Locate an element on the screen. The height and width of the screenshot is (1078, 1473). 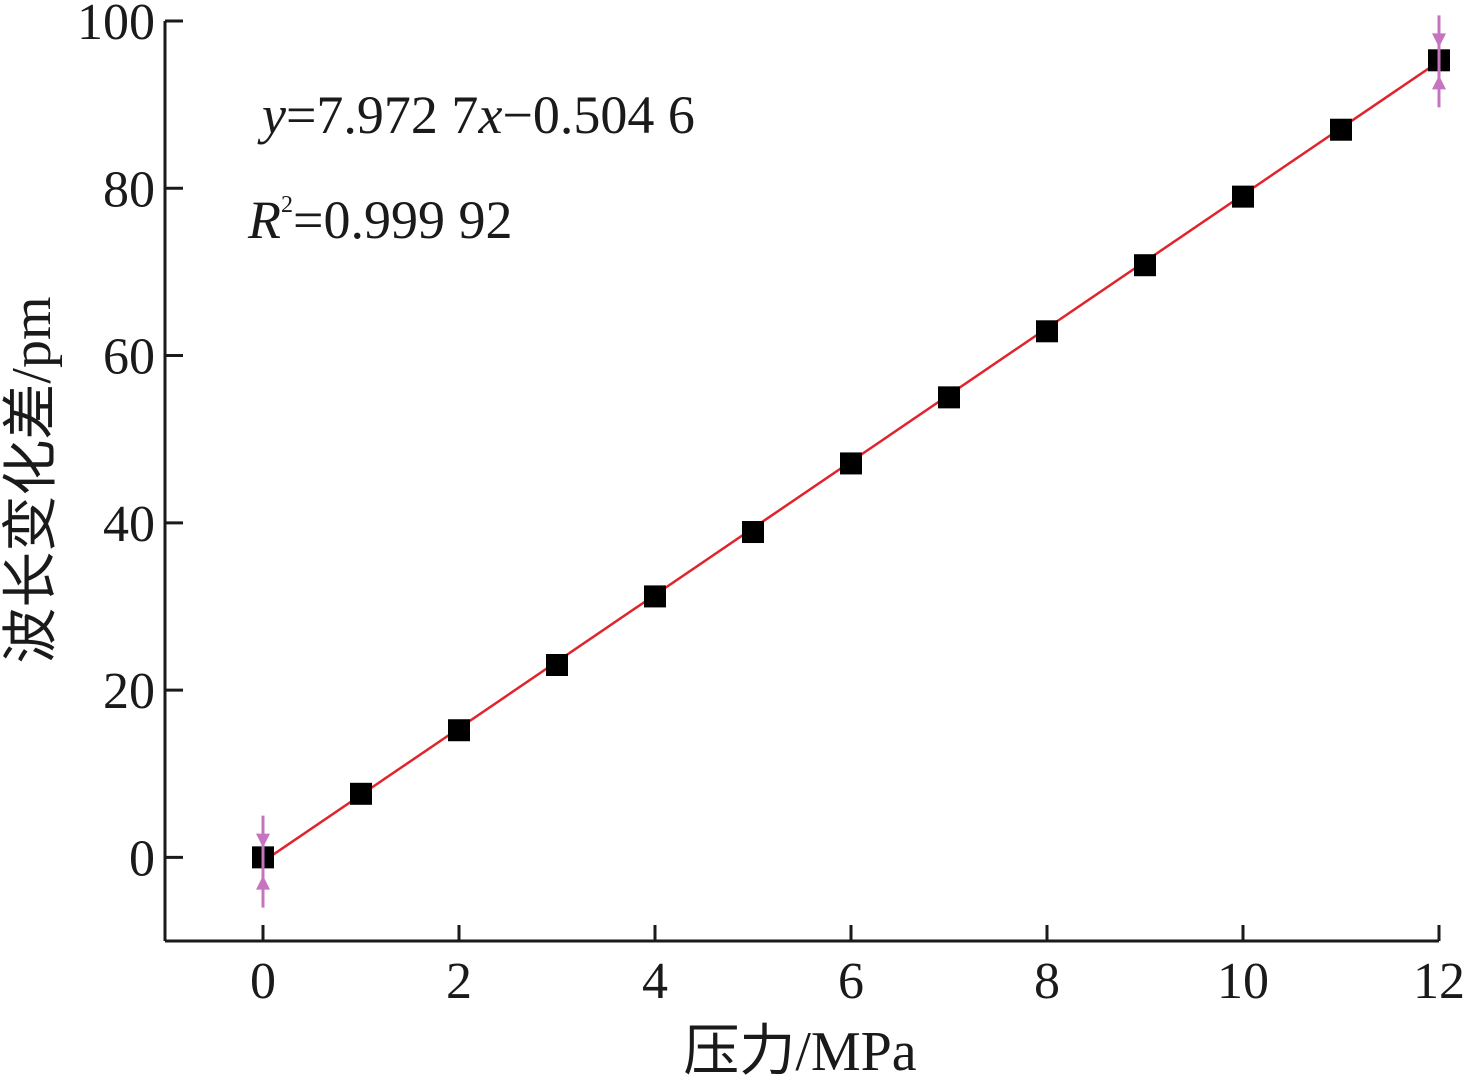
eq-x: x is located at coordinates (489, 115).